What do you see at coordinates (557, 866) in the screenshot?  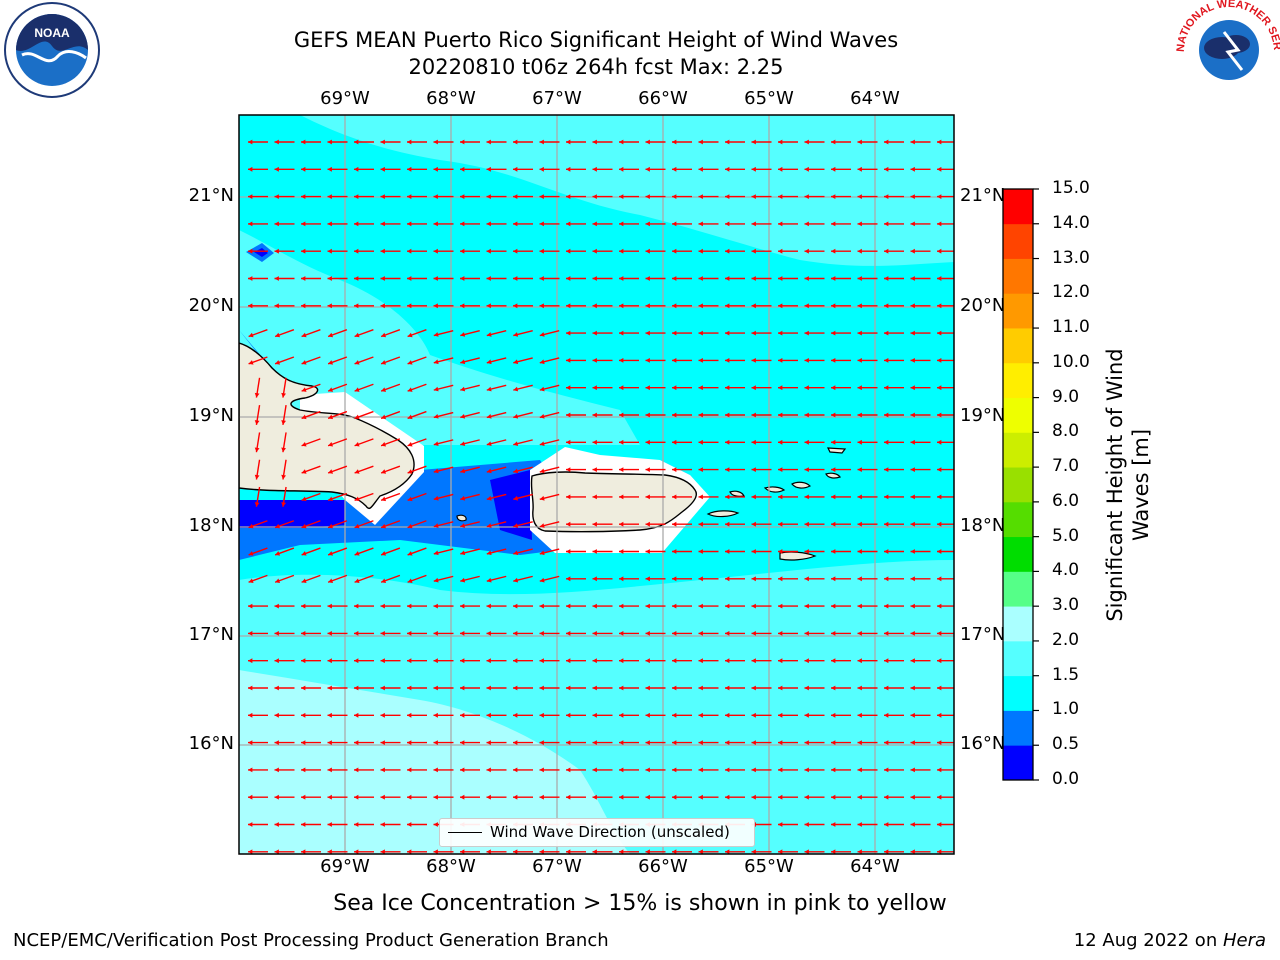 I see `longitude-label: 67°W` at bounding box center [557, 866].